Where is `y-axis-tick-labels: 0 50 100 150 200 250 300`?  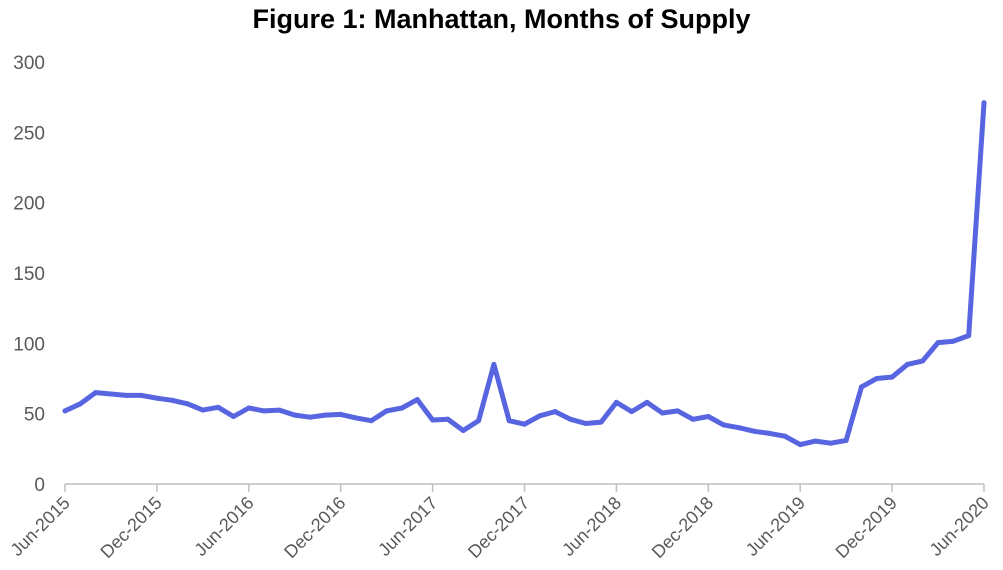
y-axis-tick-labels: 0 50 100 150 200 250 300 is located at coordinates (29, 274).